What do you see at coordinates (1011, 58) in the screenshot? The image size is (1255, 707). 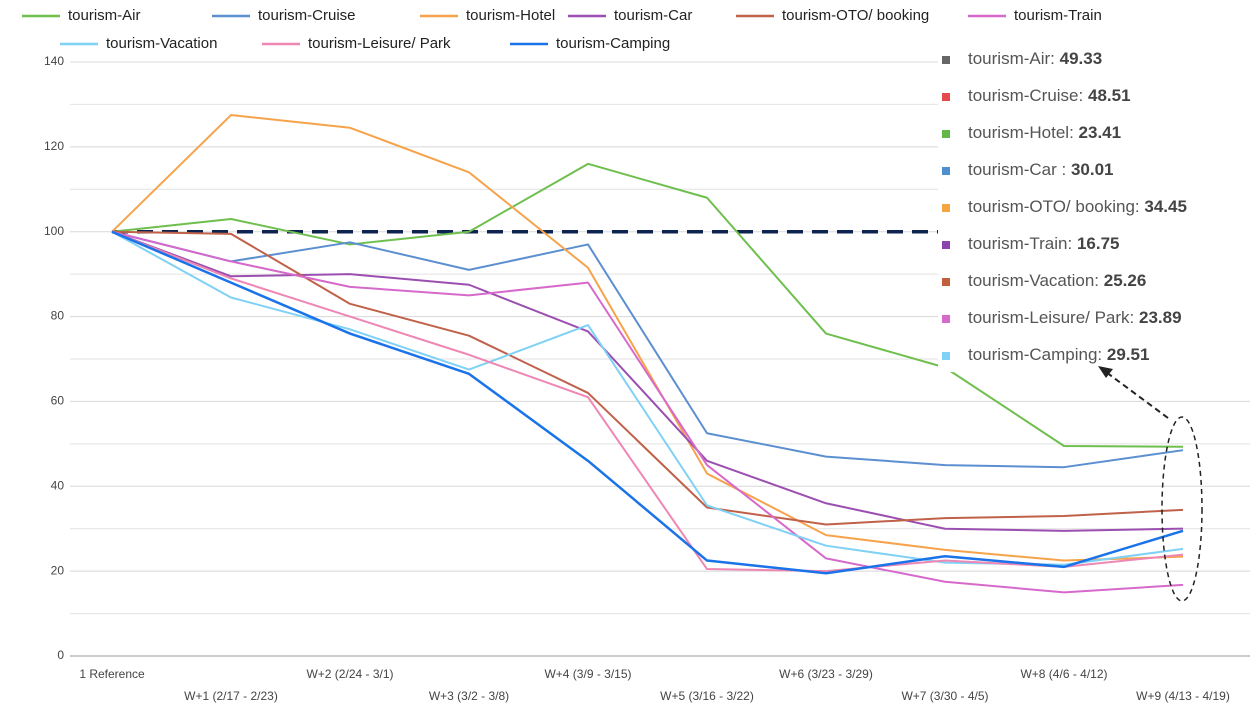 I see `annotation-label: tourism-Air:` at bounding box center [1011, 58].